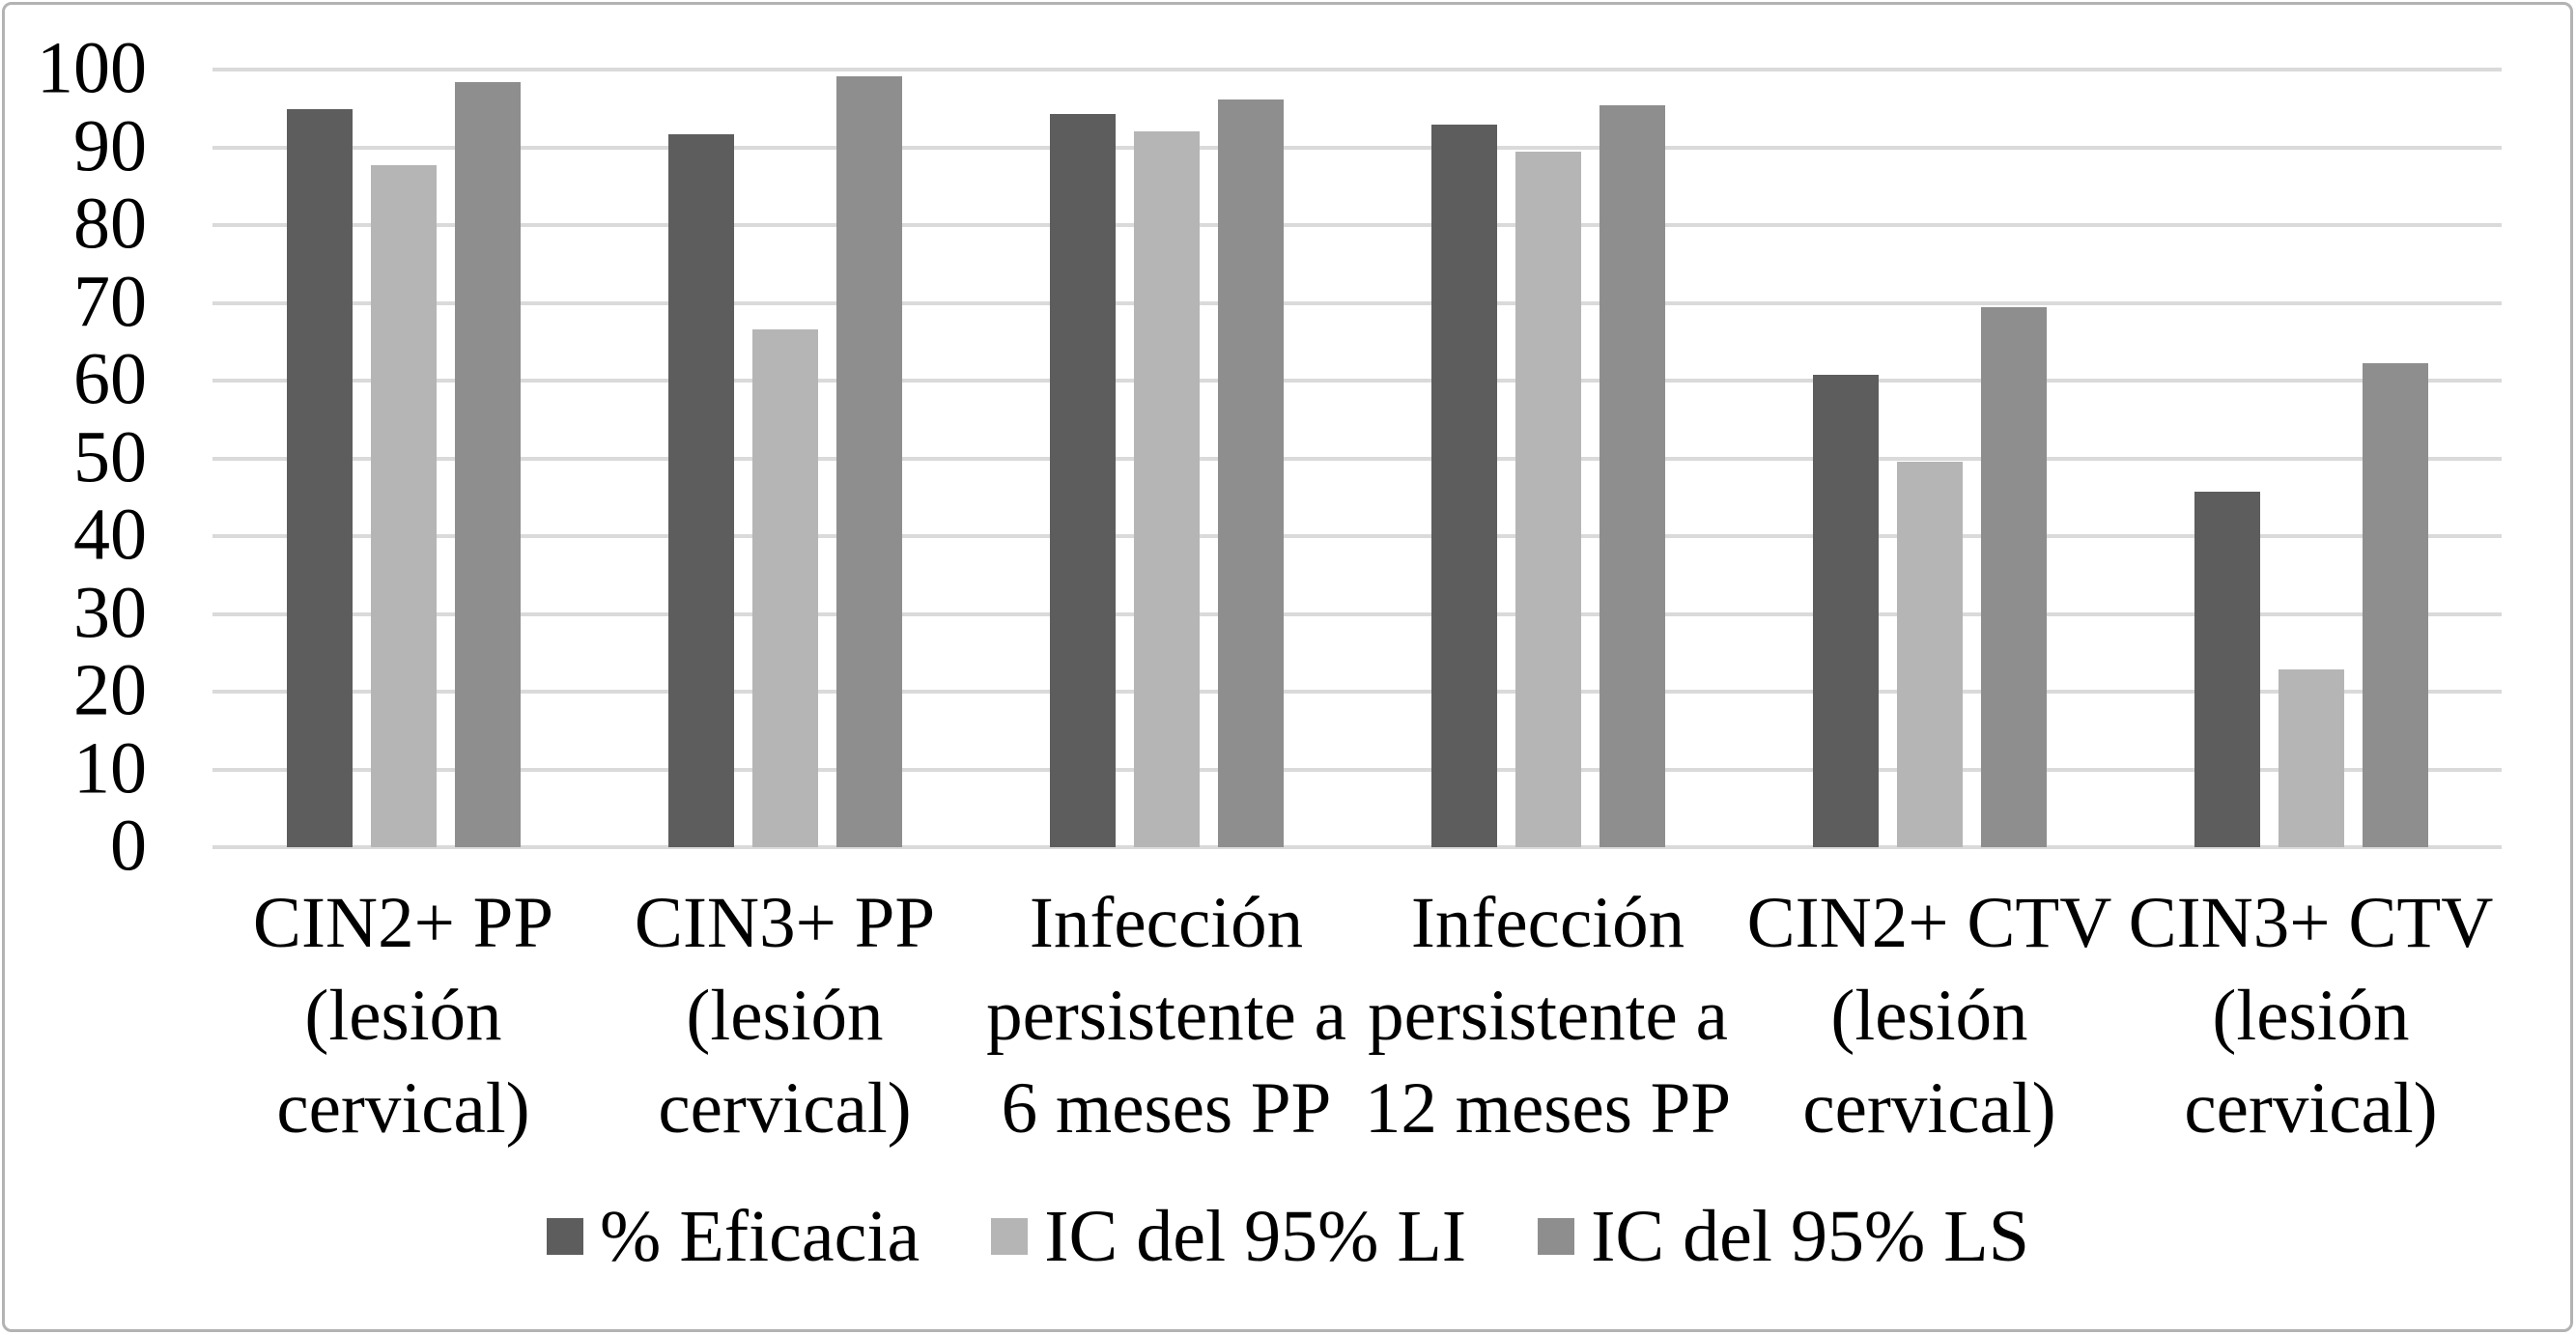 This screenshot has width=2576, height=1335. Describe the element at coordinates (1166, 1016) in the screenshot. I see `category-label-3: Infección persistente a 6 meses PP` at that location.